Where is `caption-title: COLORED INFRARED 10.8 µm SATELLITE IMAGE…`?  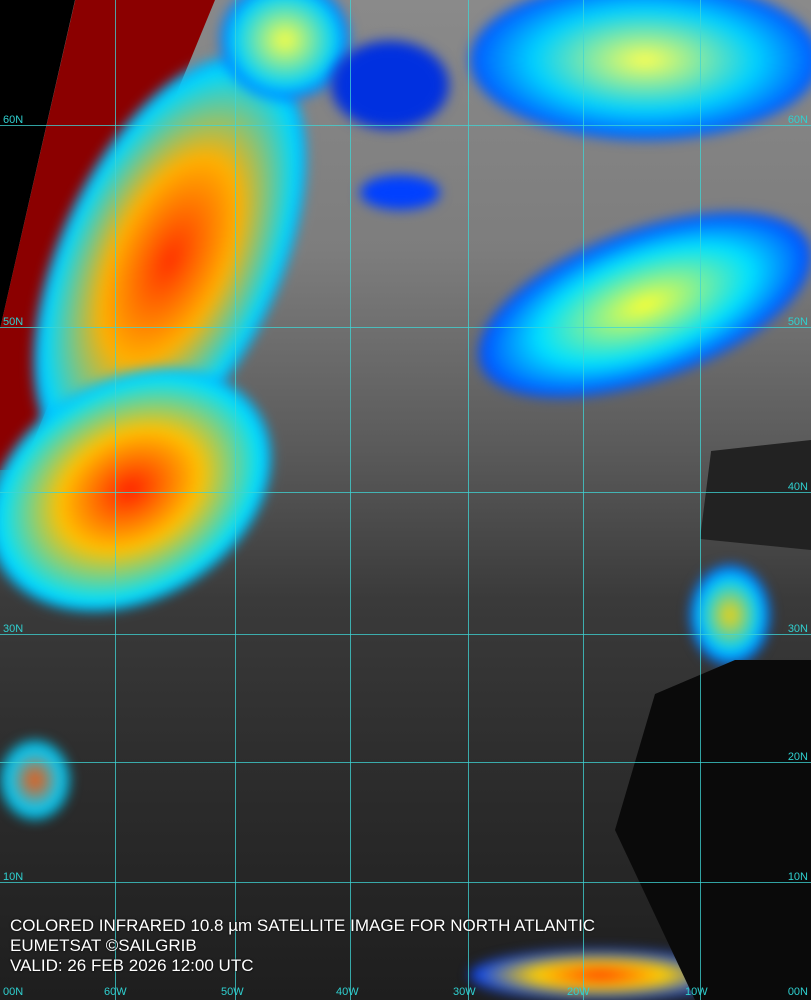 caption-title: COLORED INFRARED 10.8 µm SATELLITE IMAGE… is located at coordinates (303, 925).